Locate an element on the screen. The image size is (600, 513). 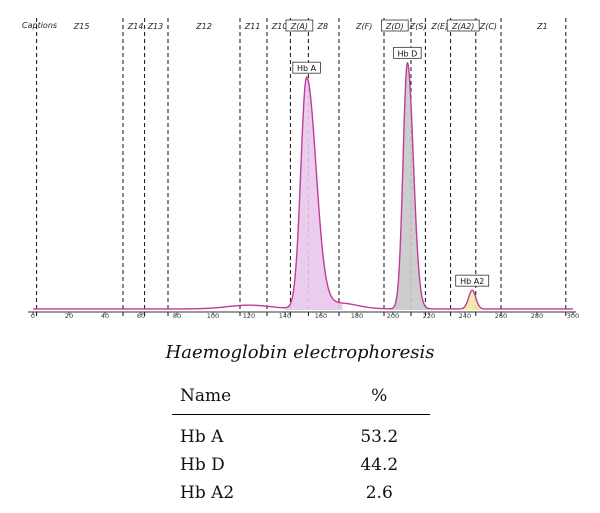
row-name: Hb A2 is located at coordinates (207, 493).